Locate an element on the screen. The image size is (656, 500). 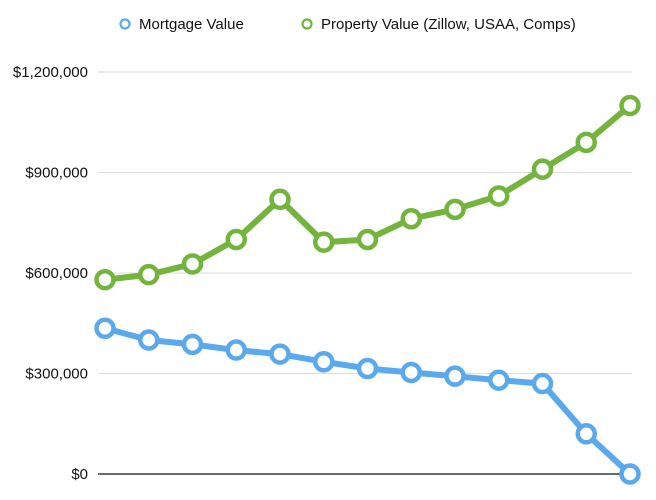
legend-label: Property Value (Zillow, USAA, Comps) is located at coordinates (448, 24).